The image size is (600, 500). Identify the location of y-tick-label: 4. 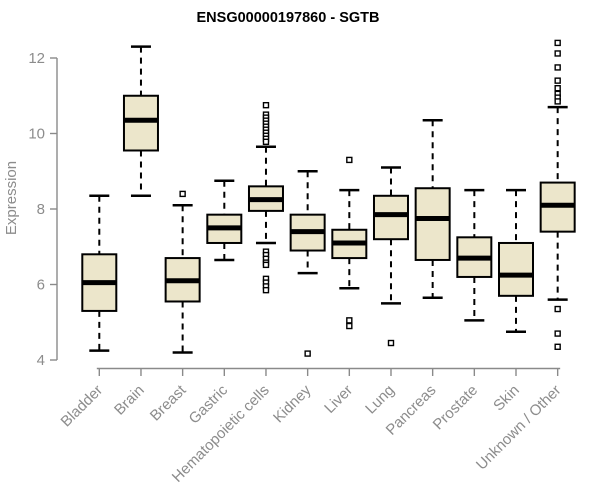
(41, 360).